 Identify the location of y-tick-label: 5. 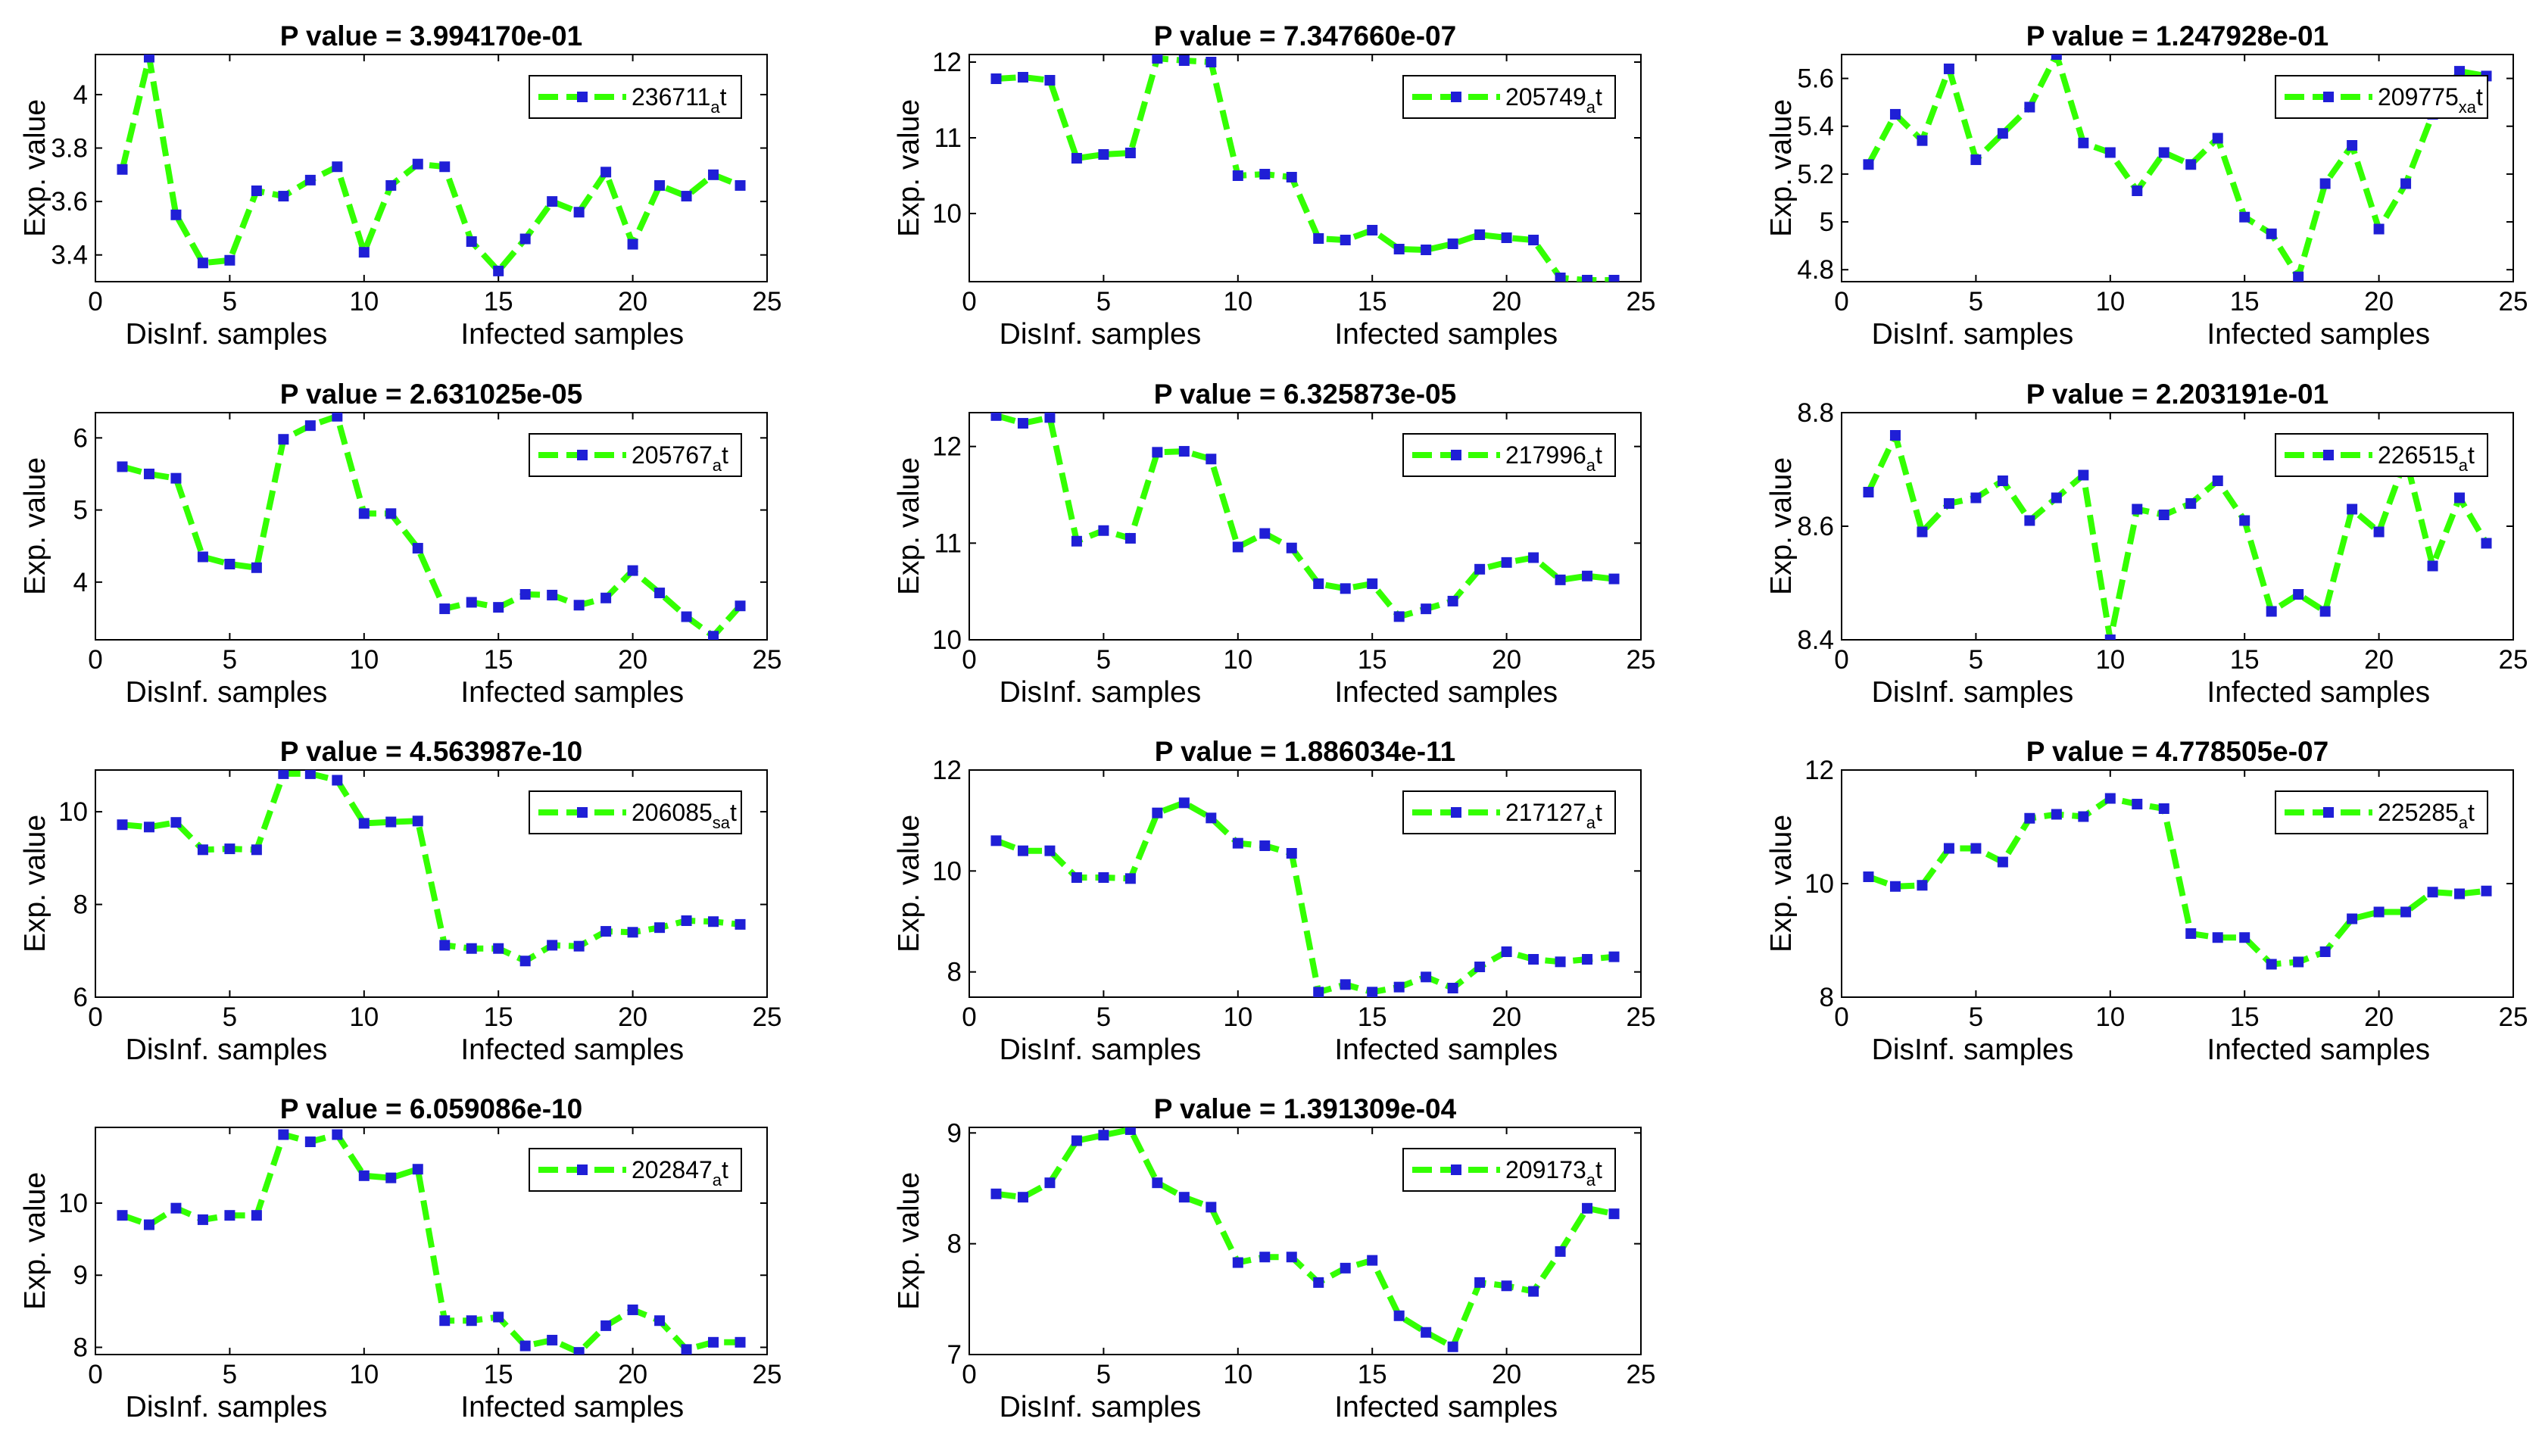
(80, 510).